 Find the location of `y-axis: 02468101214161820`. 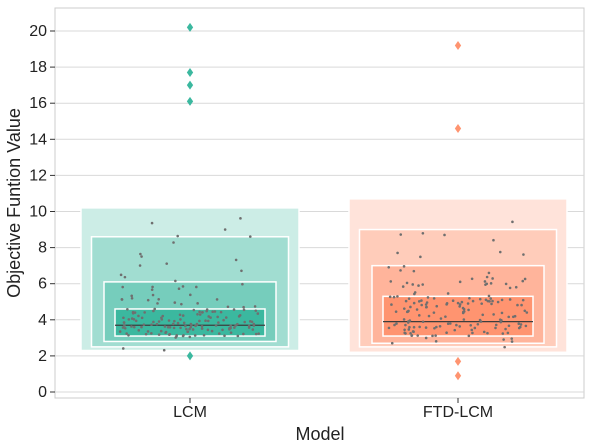

y-axis: 02468101214161820 is located at coordinates (42, 212).